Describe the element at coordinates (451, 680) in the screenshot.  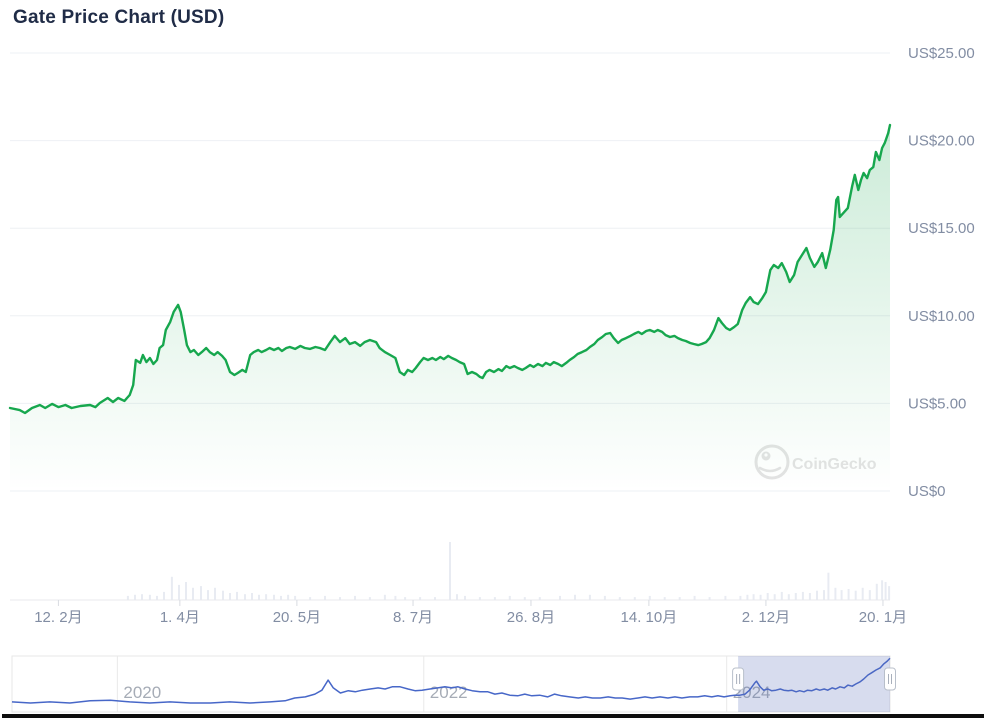
I see `nav-series-line` at that location.